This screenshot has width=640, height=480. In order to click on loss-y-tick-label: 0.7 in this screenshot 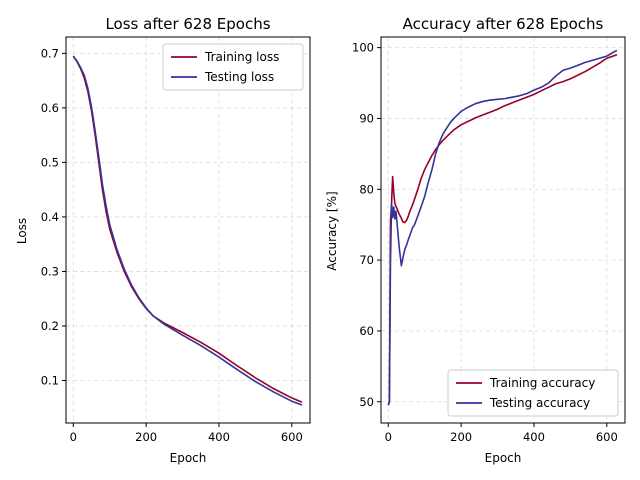, I will do `click(50, 53)`.